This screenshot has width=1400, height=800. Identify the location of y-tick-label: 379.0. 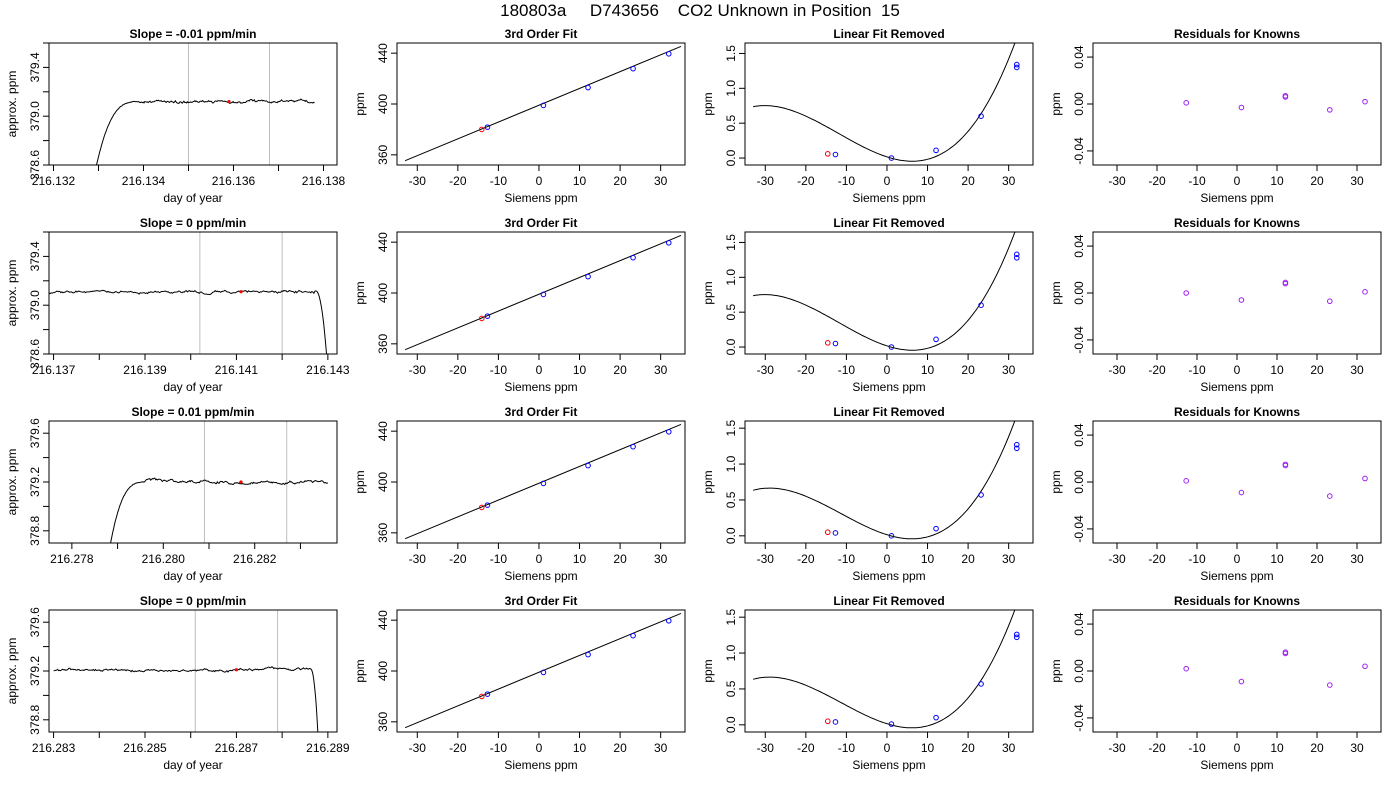
(35, 305).